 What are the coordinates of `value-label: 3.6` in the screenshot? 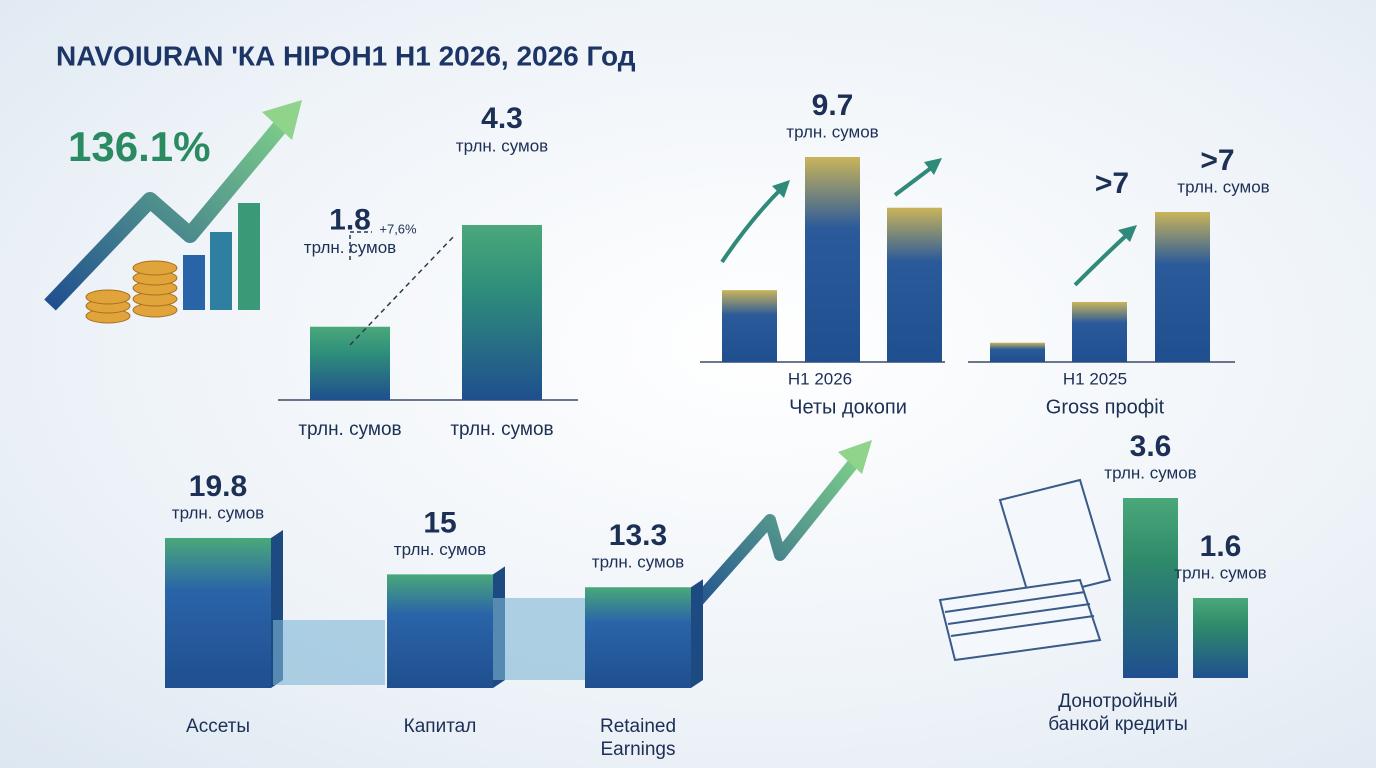 It's located at (1151, 446).